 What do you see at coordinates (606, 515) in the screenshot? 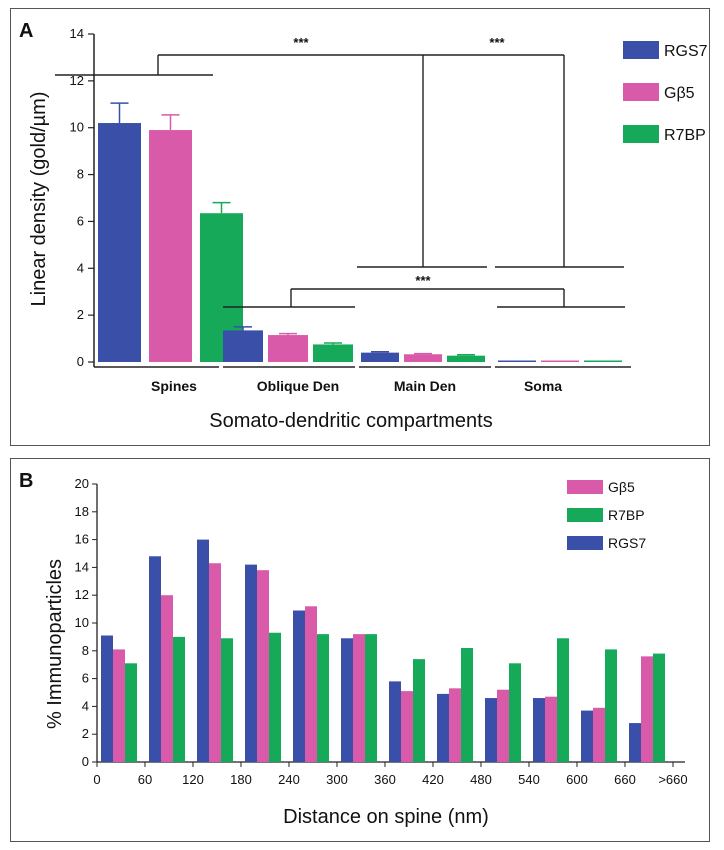
I see `legend-b: Gβ5 R7BP RGS7` at bounding box center [606, 515].